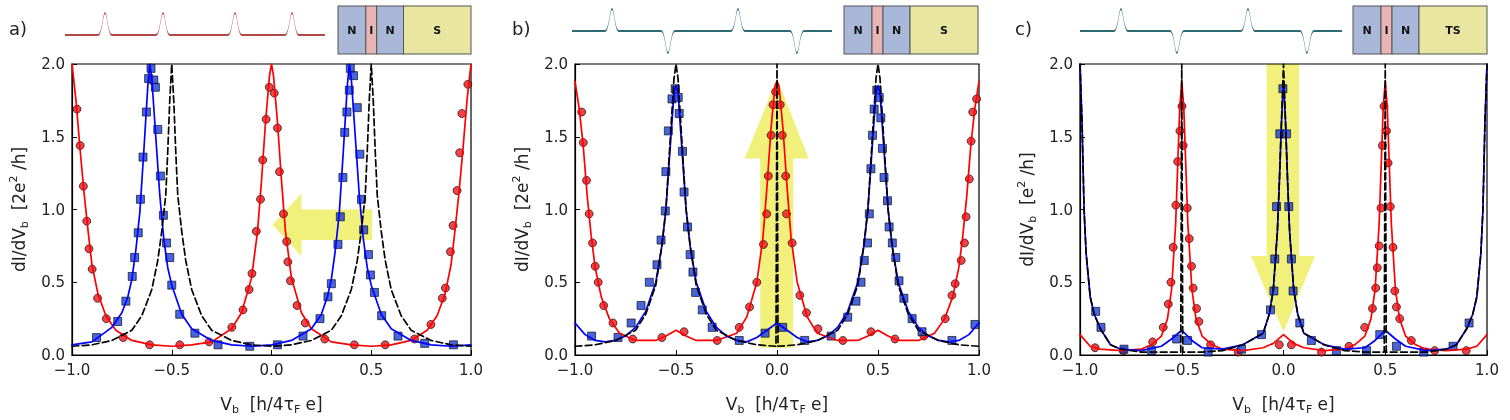 The width and height of the screenshot is (1510, 420). What do you see at coordinates (18, 28) in the screenshot?
I see `chart-title: a)` at bounding box center [18, 28].